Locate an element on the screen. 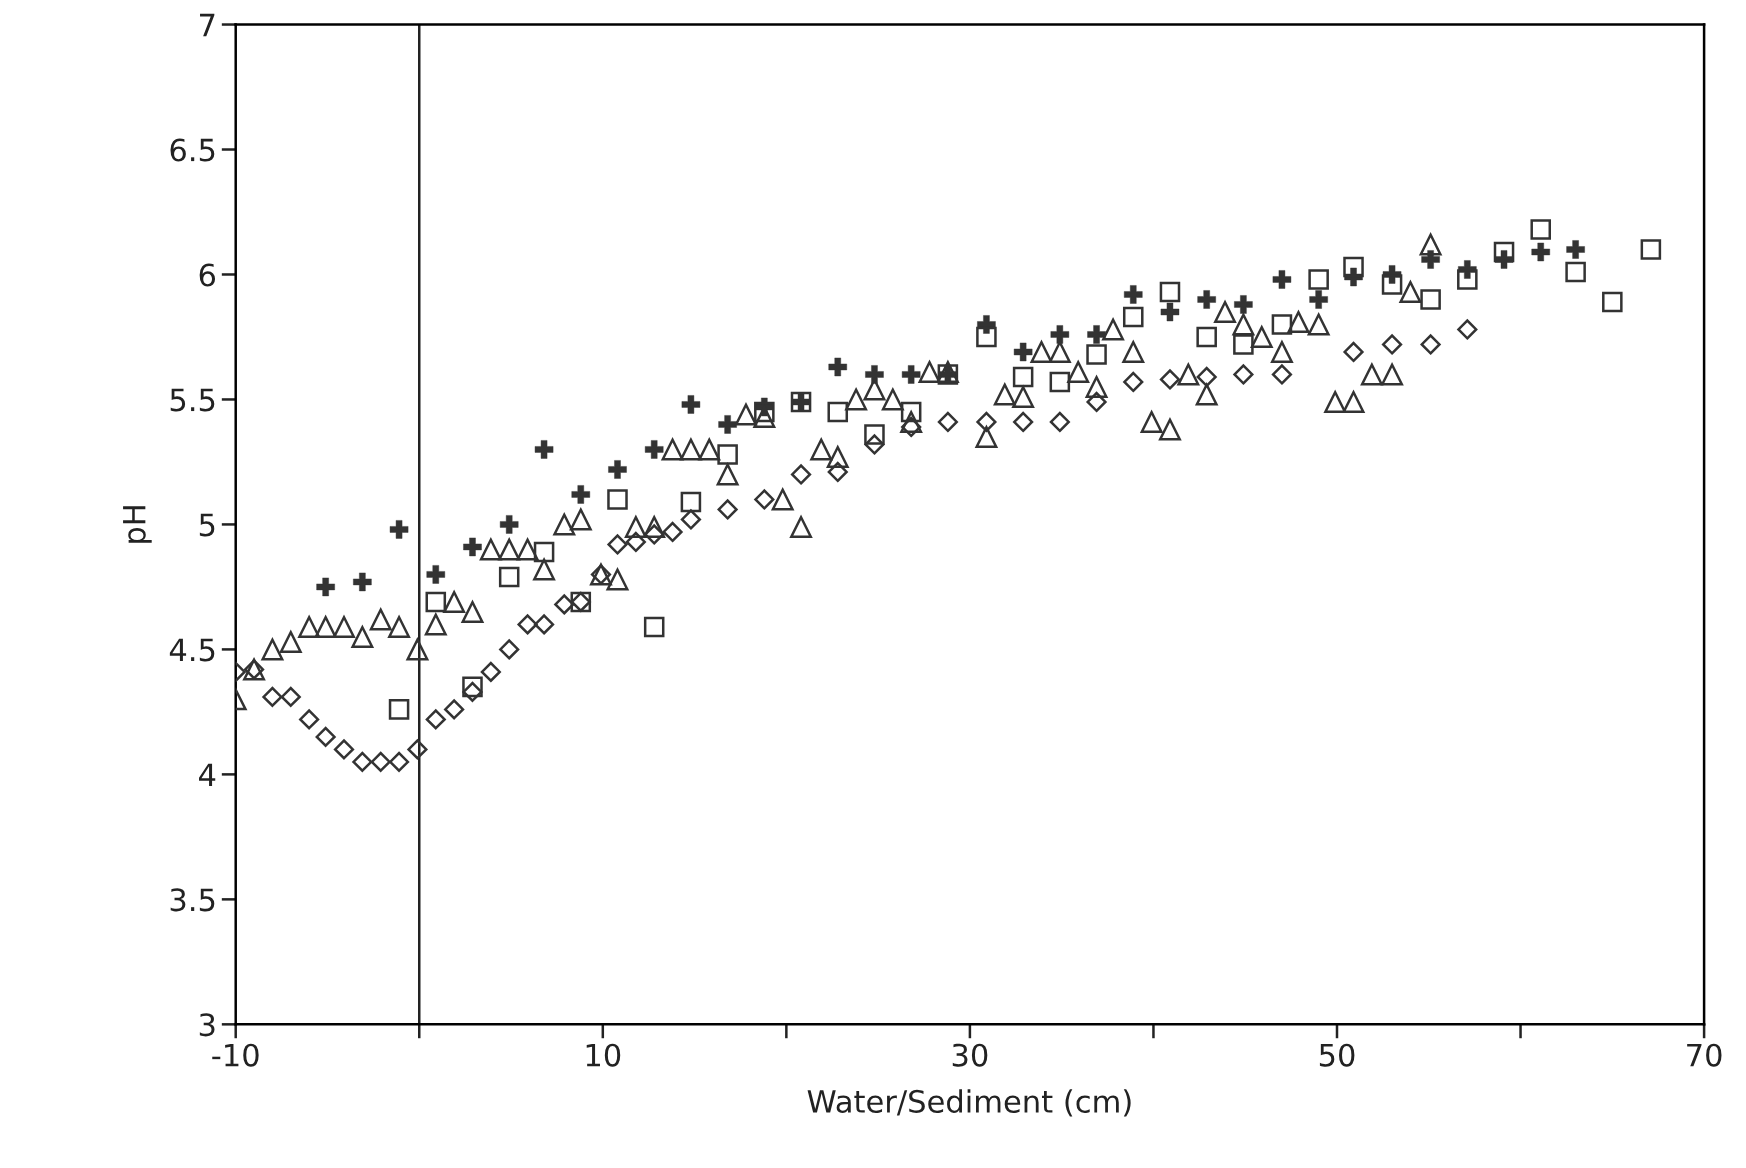 The image size is (1746, 1168). y-tick-label: 5.5 is located at coordinates (192, 400).